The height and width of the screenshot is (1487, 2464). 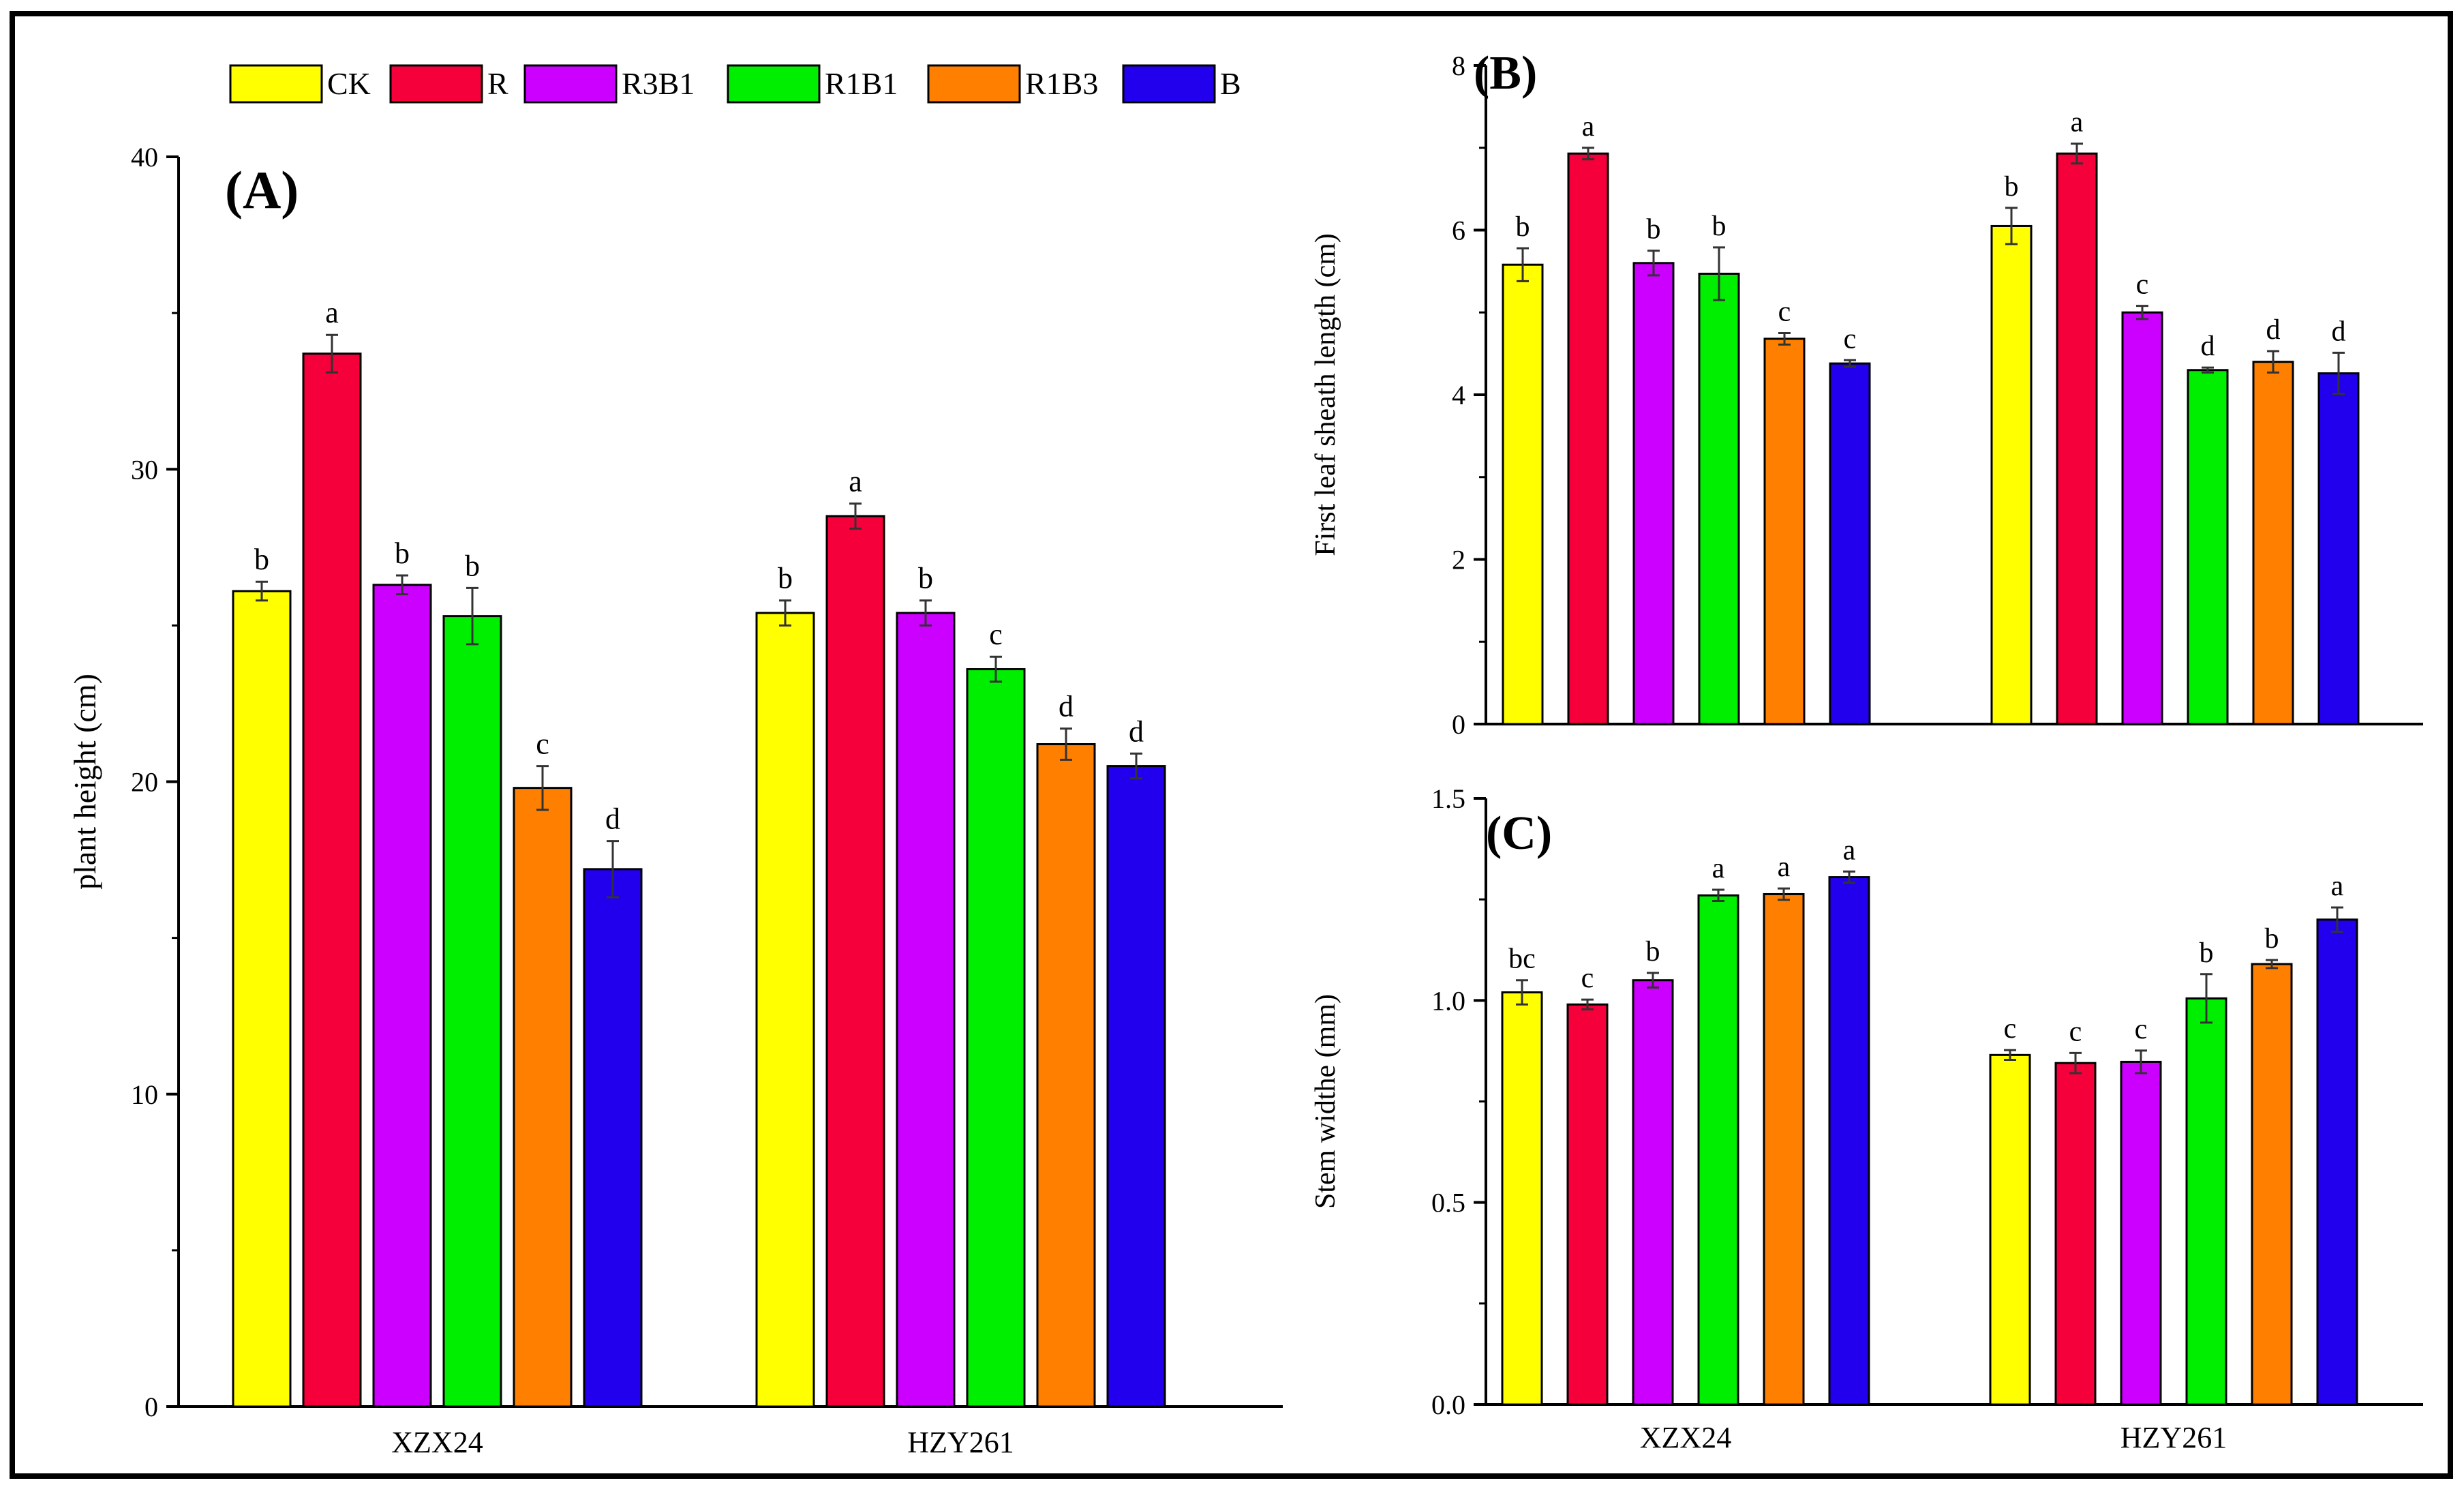 What do you see at coordinates (1519, 833) in the screenshot?
I see `panel-label: (C)` at bounding box center [1519, 833].